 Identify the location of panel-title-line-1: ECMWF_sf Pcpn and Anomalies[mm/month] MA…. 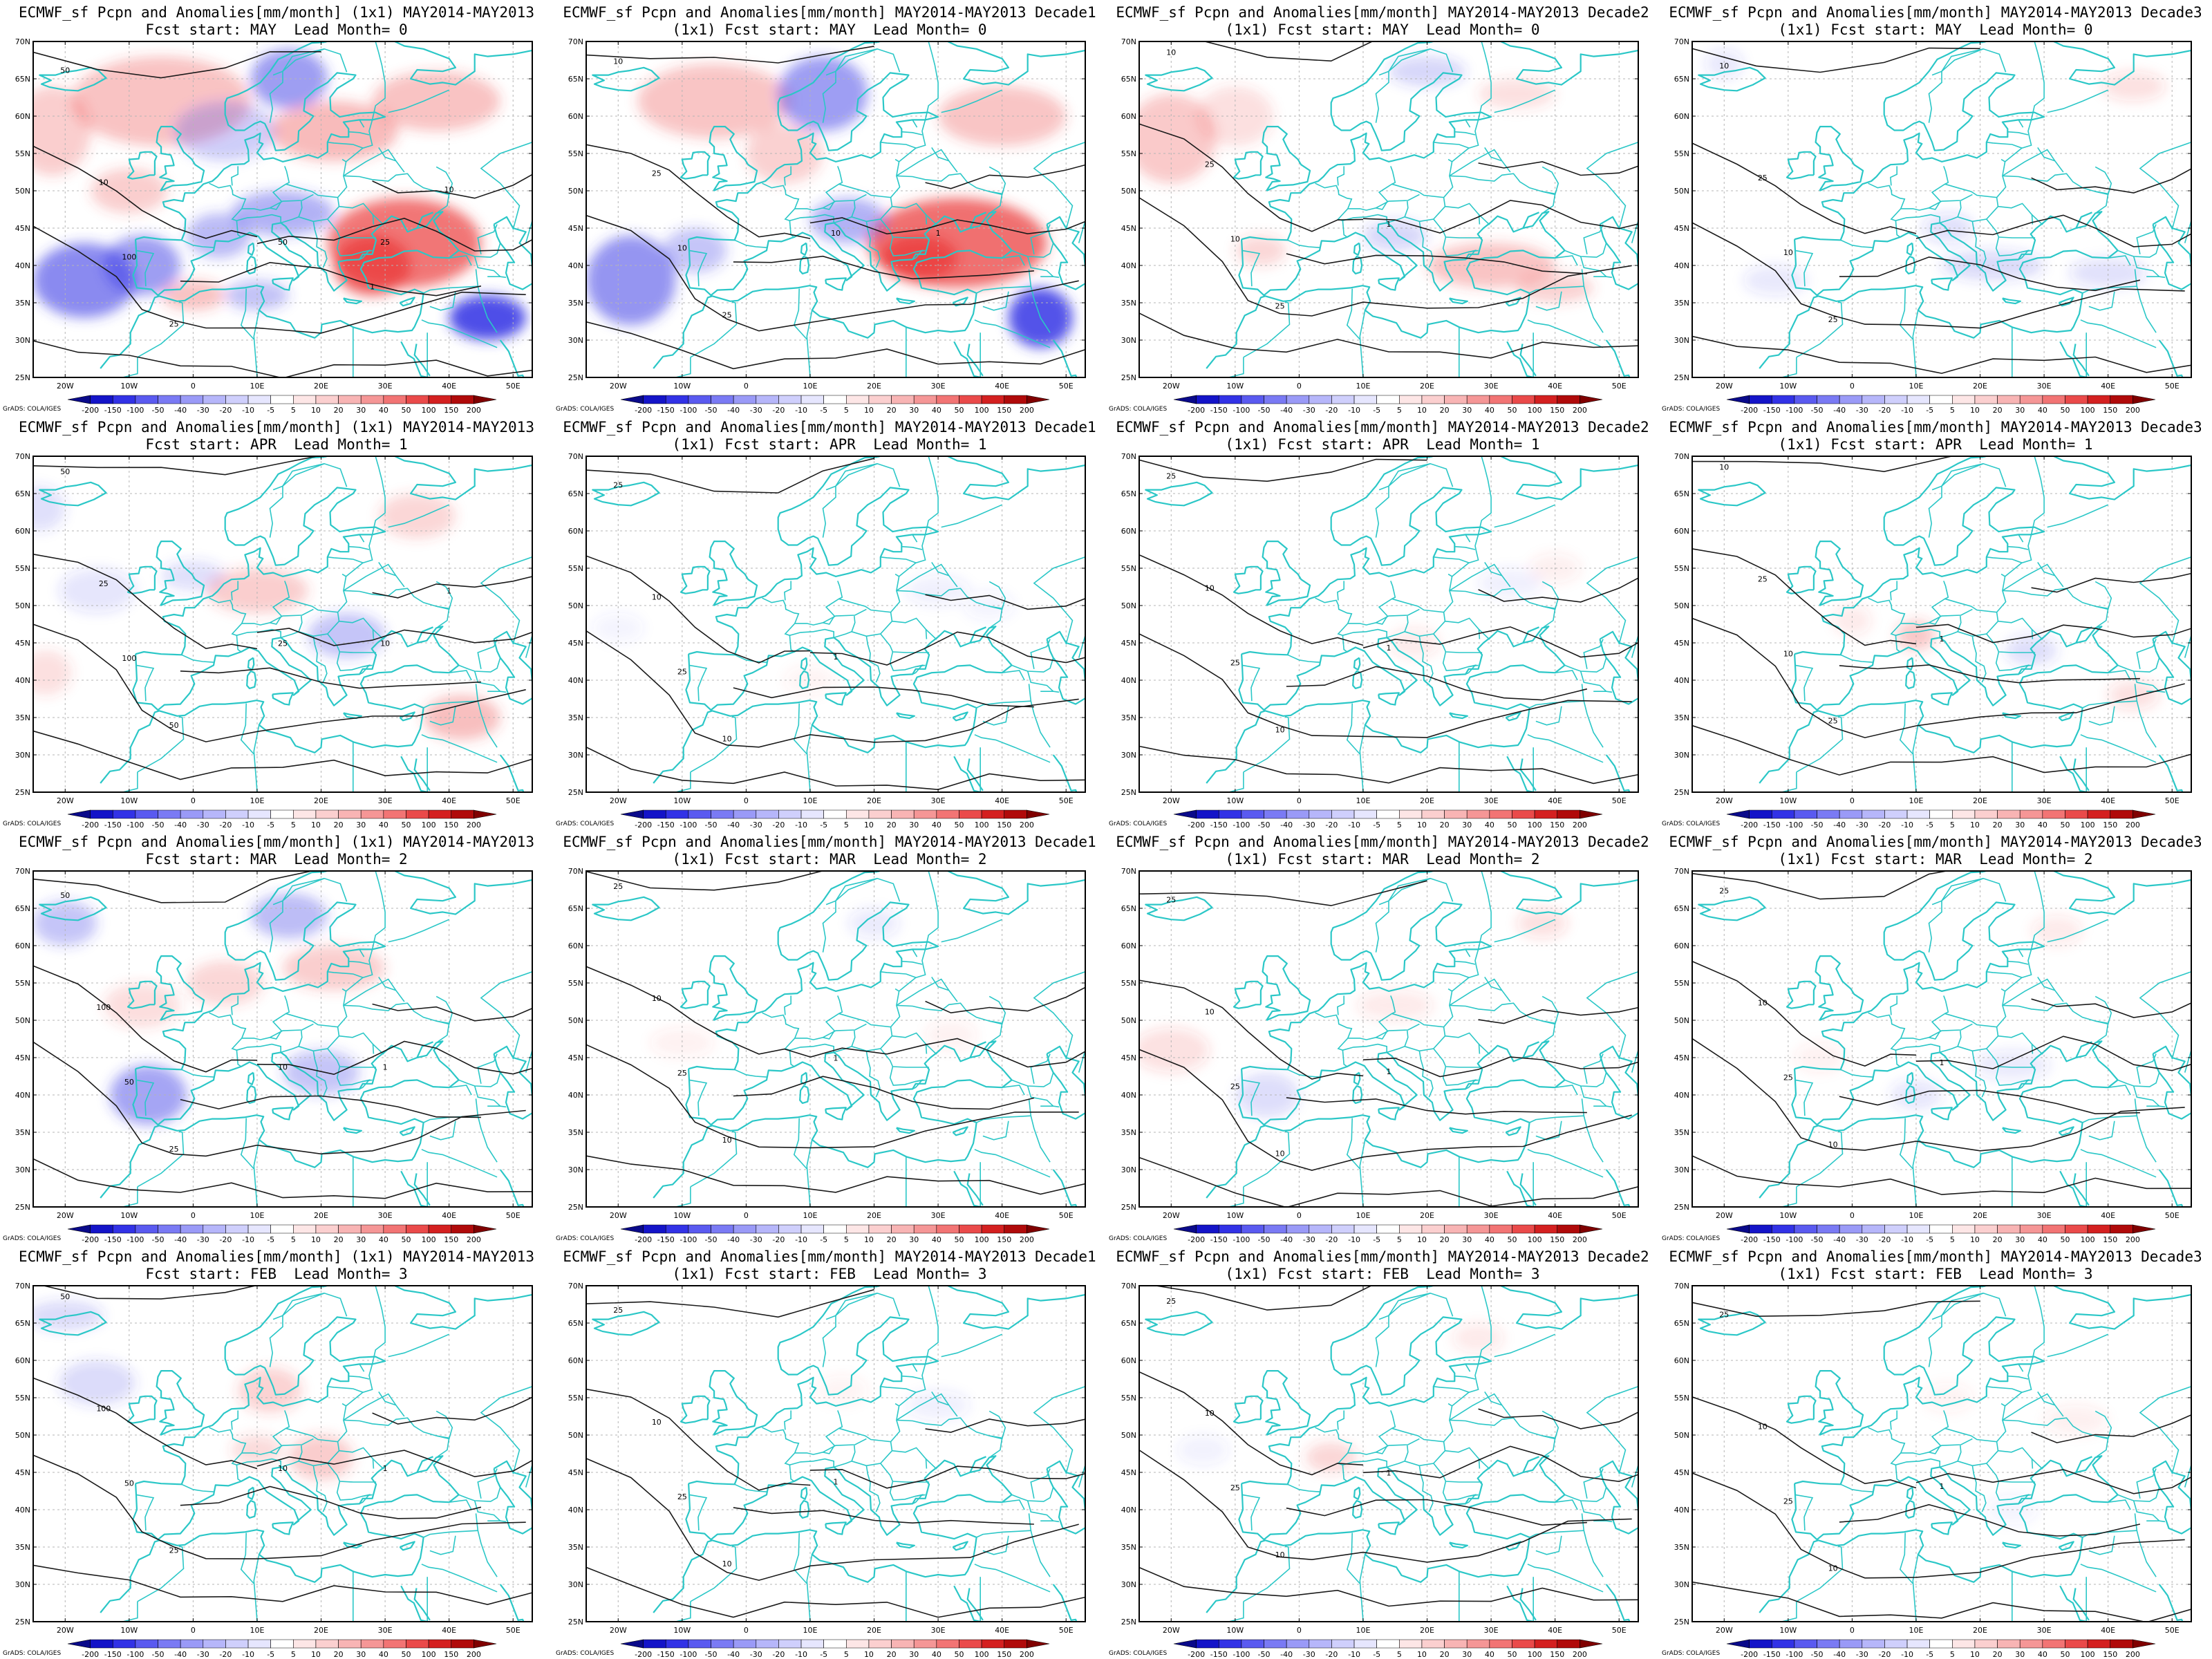
(829, 427).